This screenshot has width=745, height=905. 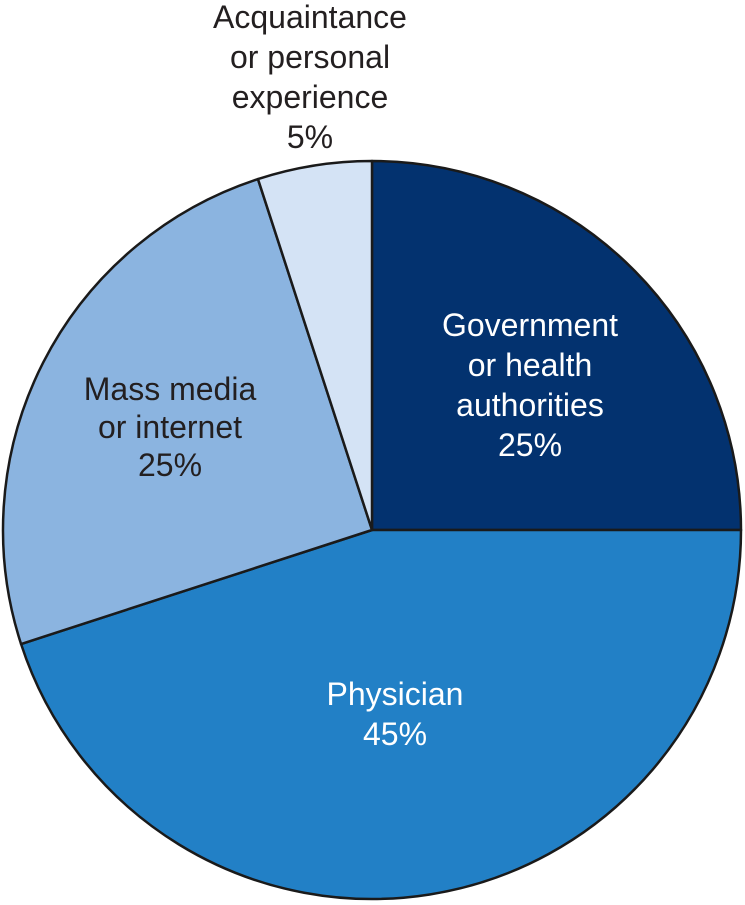 I want to click on slice-name-line: or personal, so click(x=310, y=57).